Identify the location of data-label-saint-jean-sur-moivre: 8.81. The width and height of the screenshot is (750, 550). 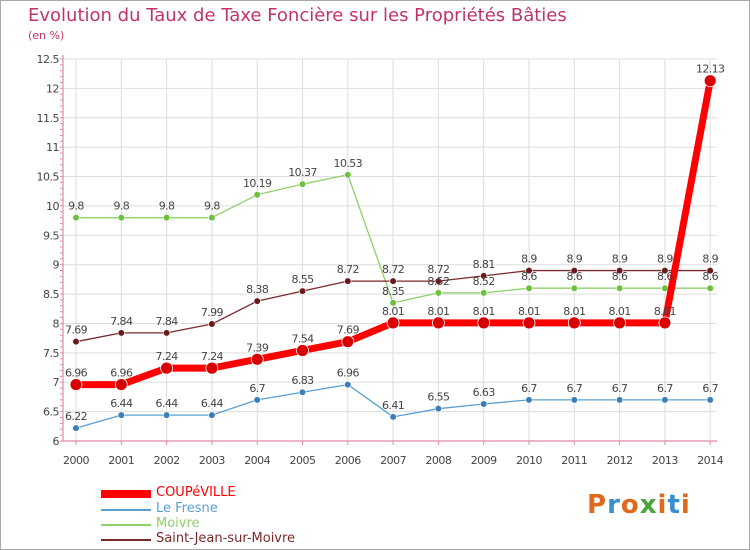
(484, 264).